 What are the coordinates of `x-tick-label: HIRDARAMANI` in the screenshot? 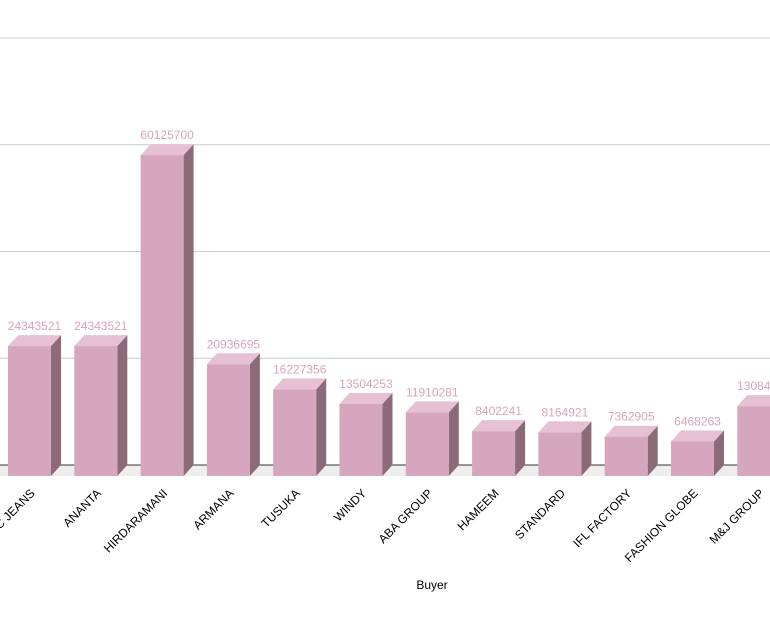 It's located at (135, 520).